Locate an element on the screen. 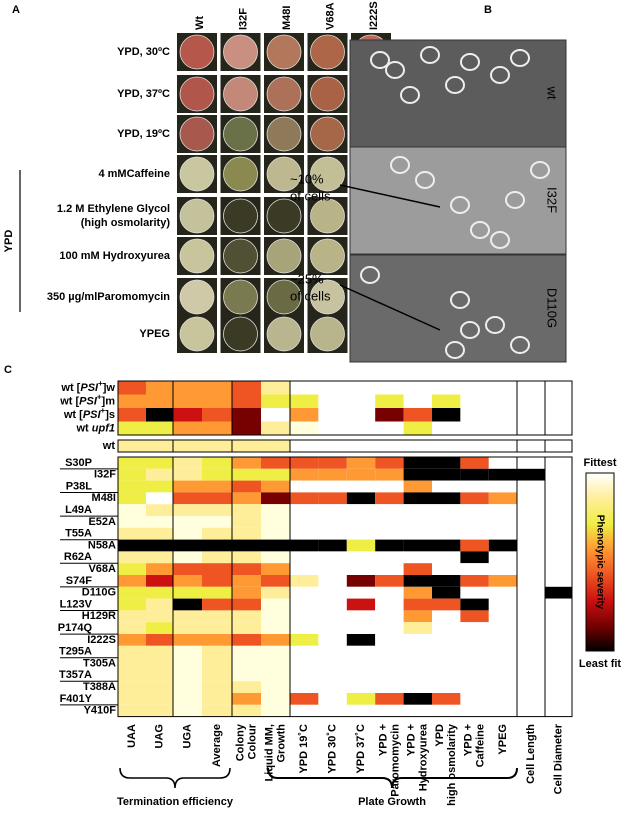 The width and height of the screenshot is (638, 813). row-label: F401Y is located at coordinates (76, 699).